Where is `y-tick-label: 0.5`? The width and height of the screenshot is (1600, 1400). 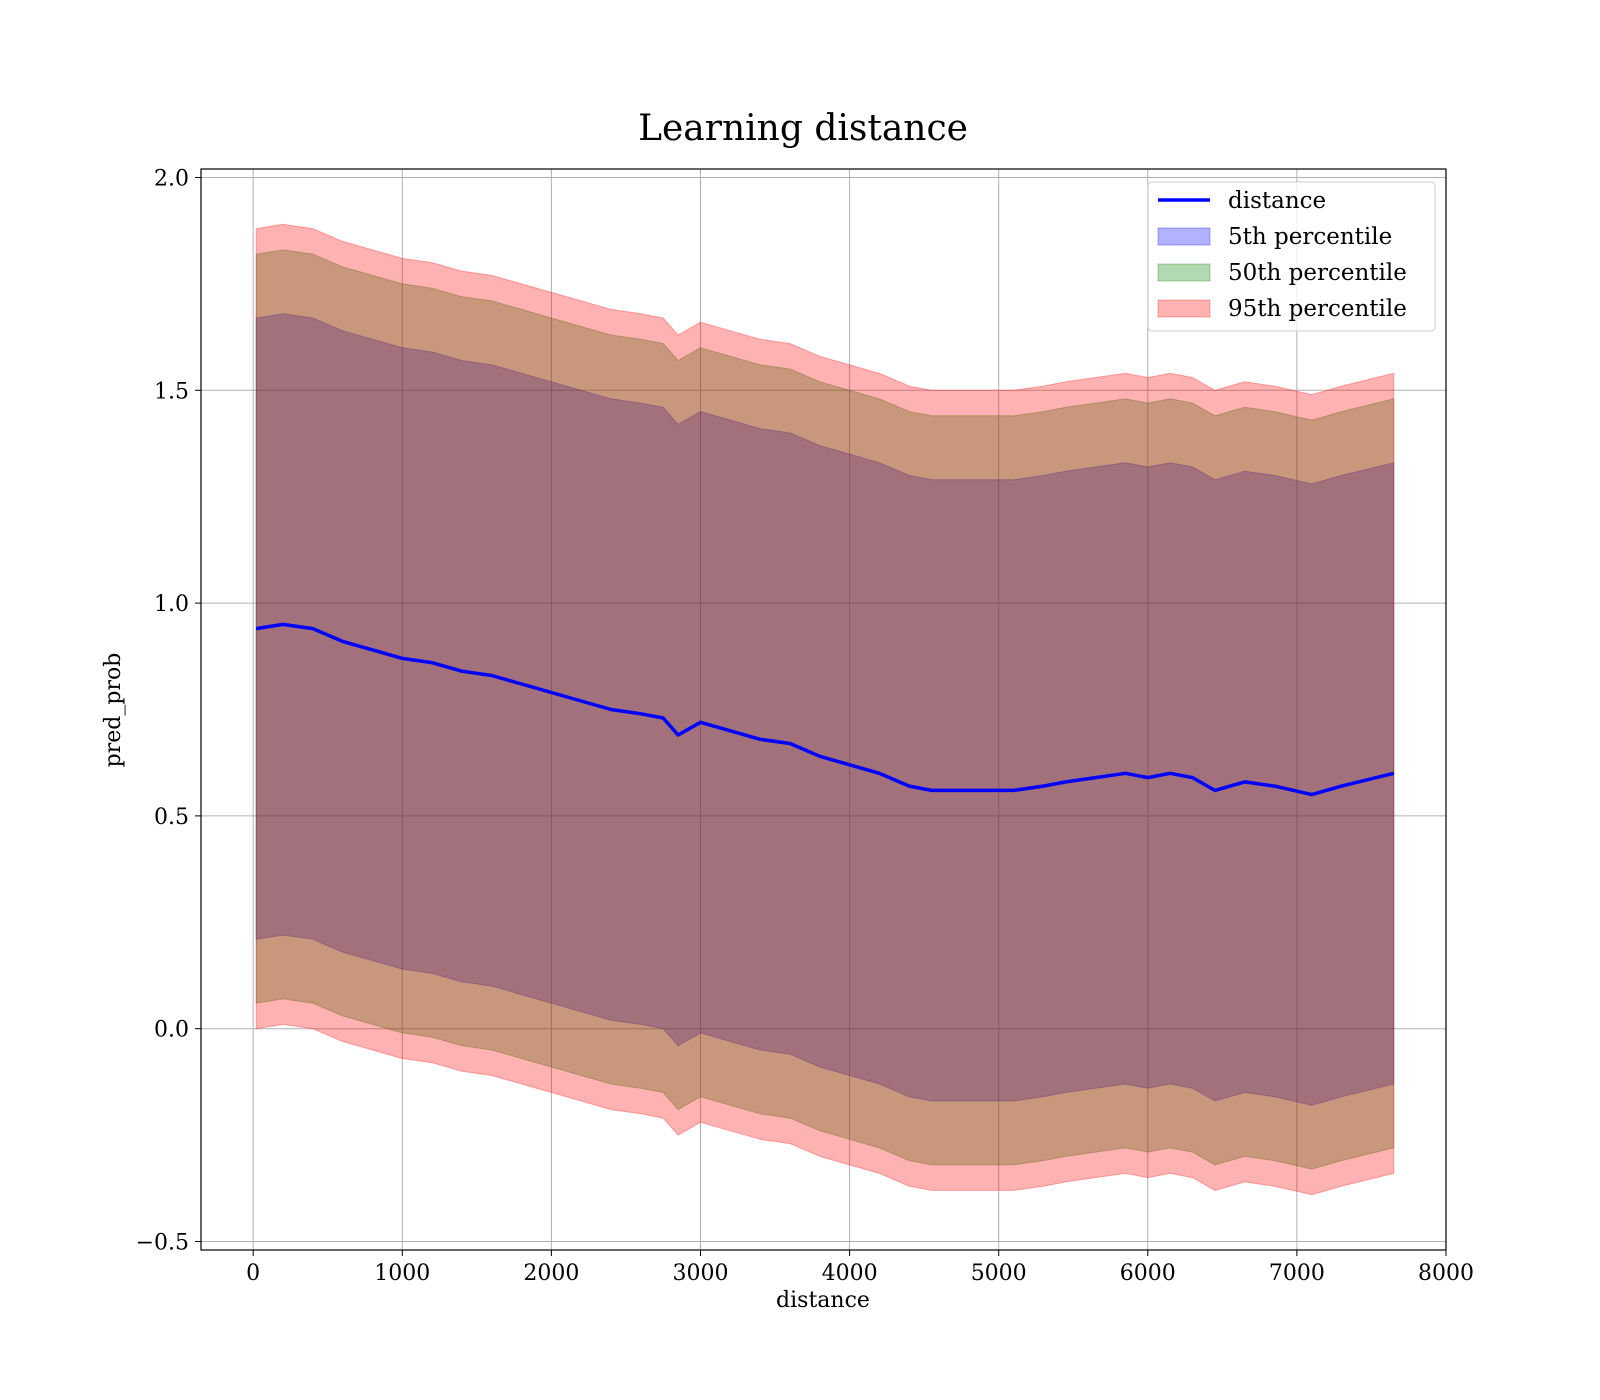 y-tick-label: 0.5 is located at coordinates (171, 817).